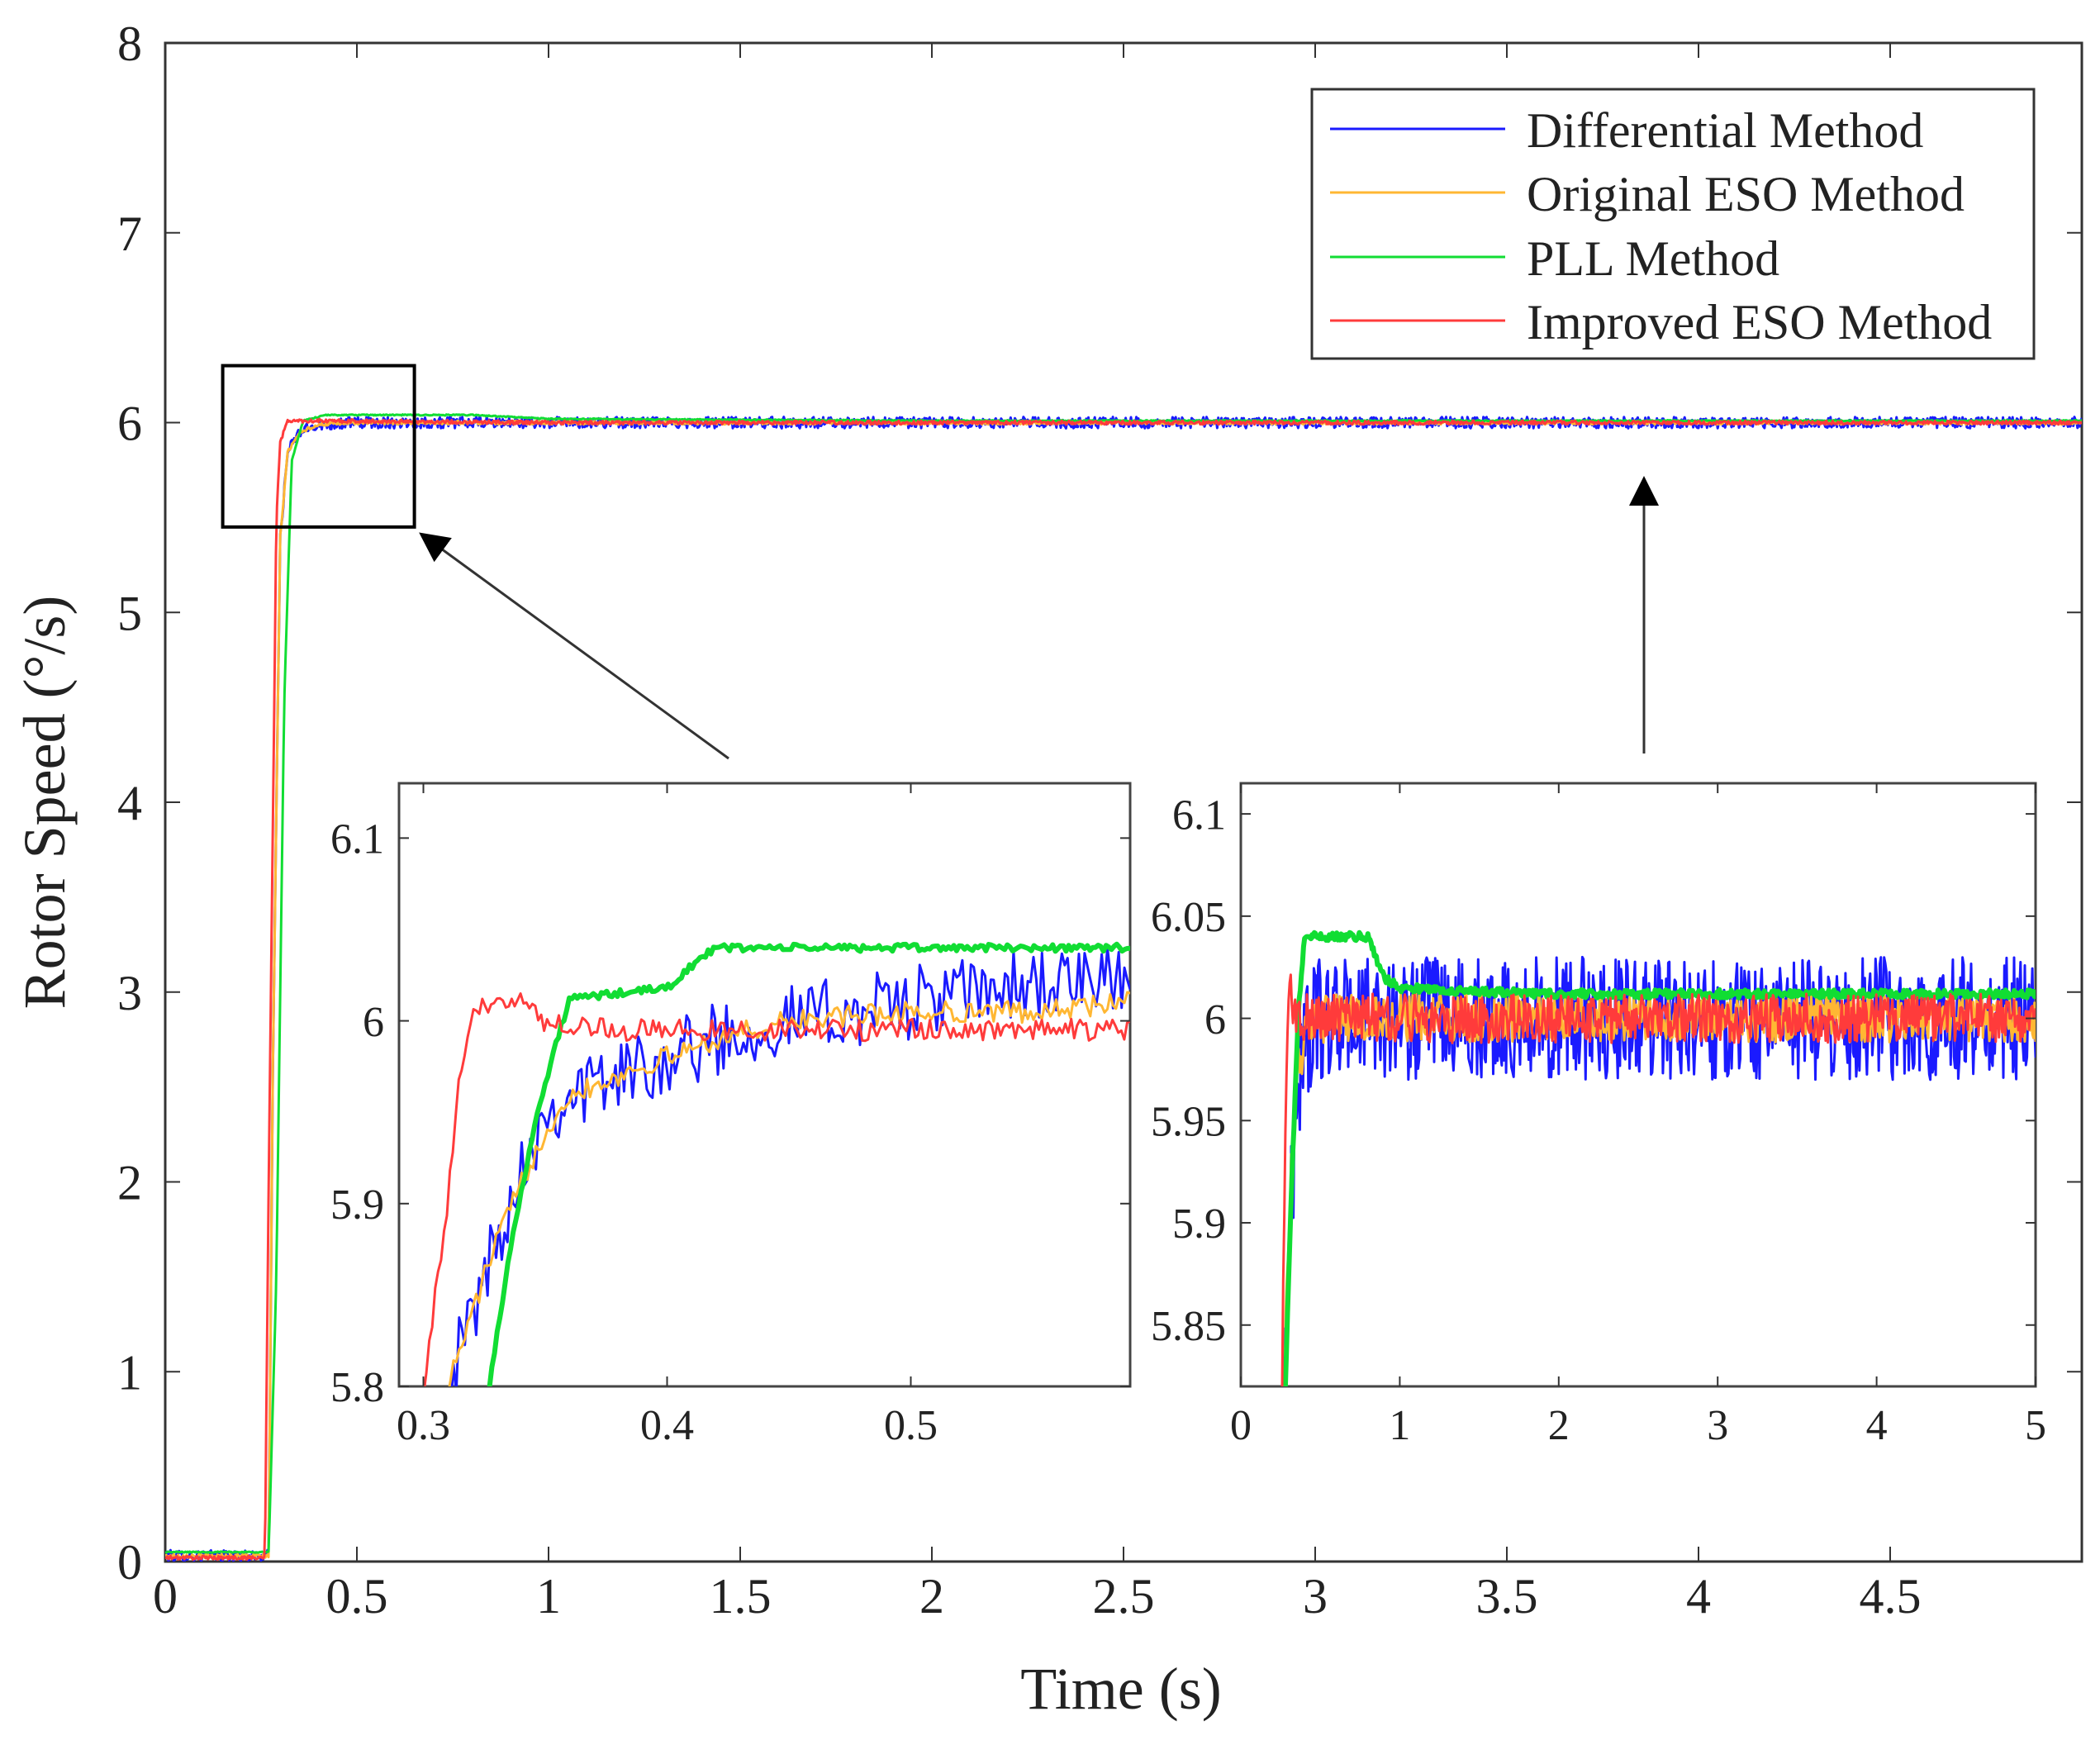  Describe the element at coordinates (1188, 917) in the screenshot. I see `inset_right-y-tick-label: 6.05` at that location.